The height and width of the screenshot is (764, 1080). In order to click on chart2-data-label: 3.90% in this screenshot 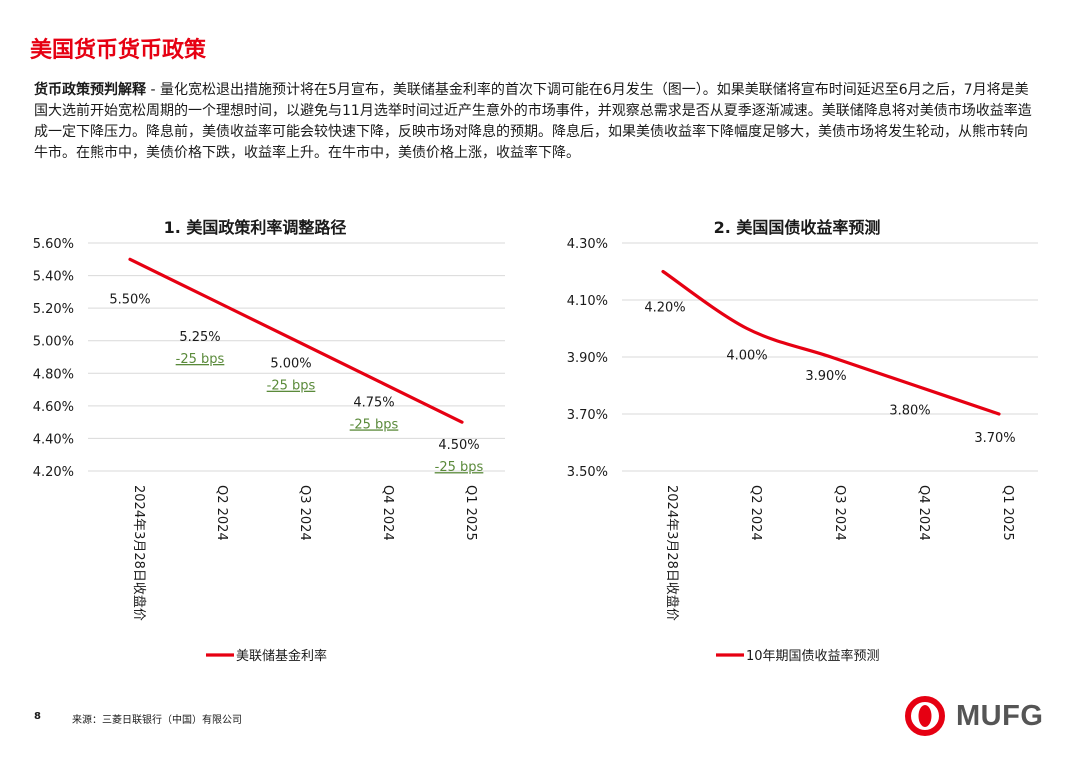, I will do `click(825, 376)`.